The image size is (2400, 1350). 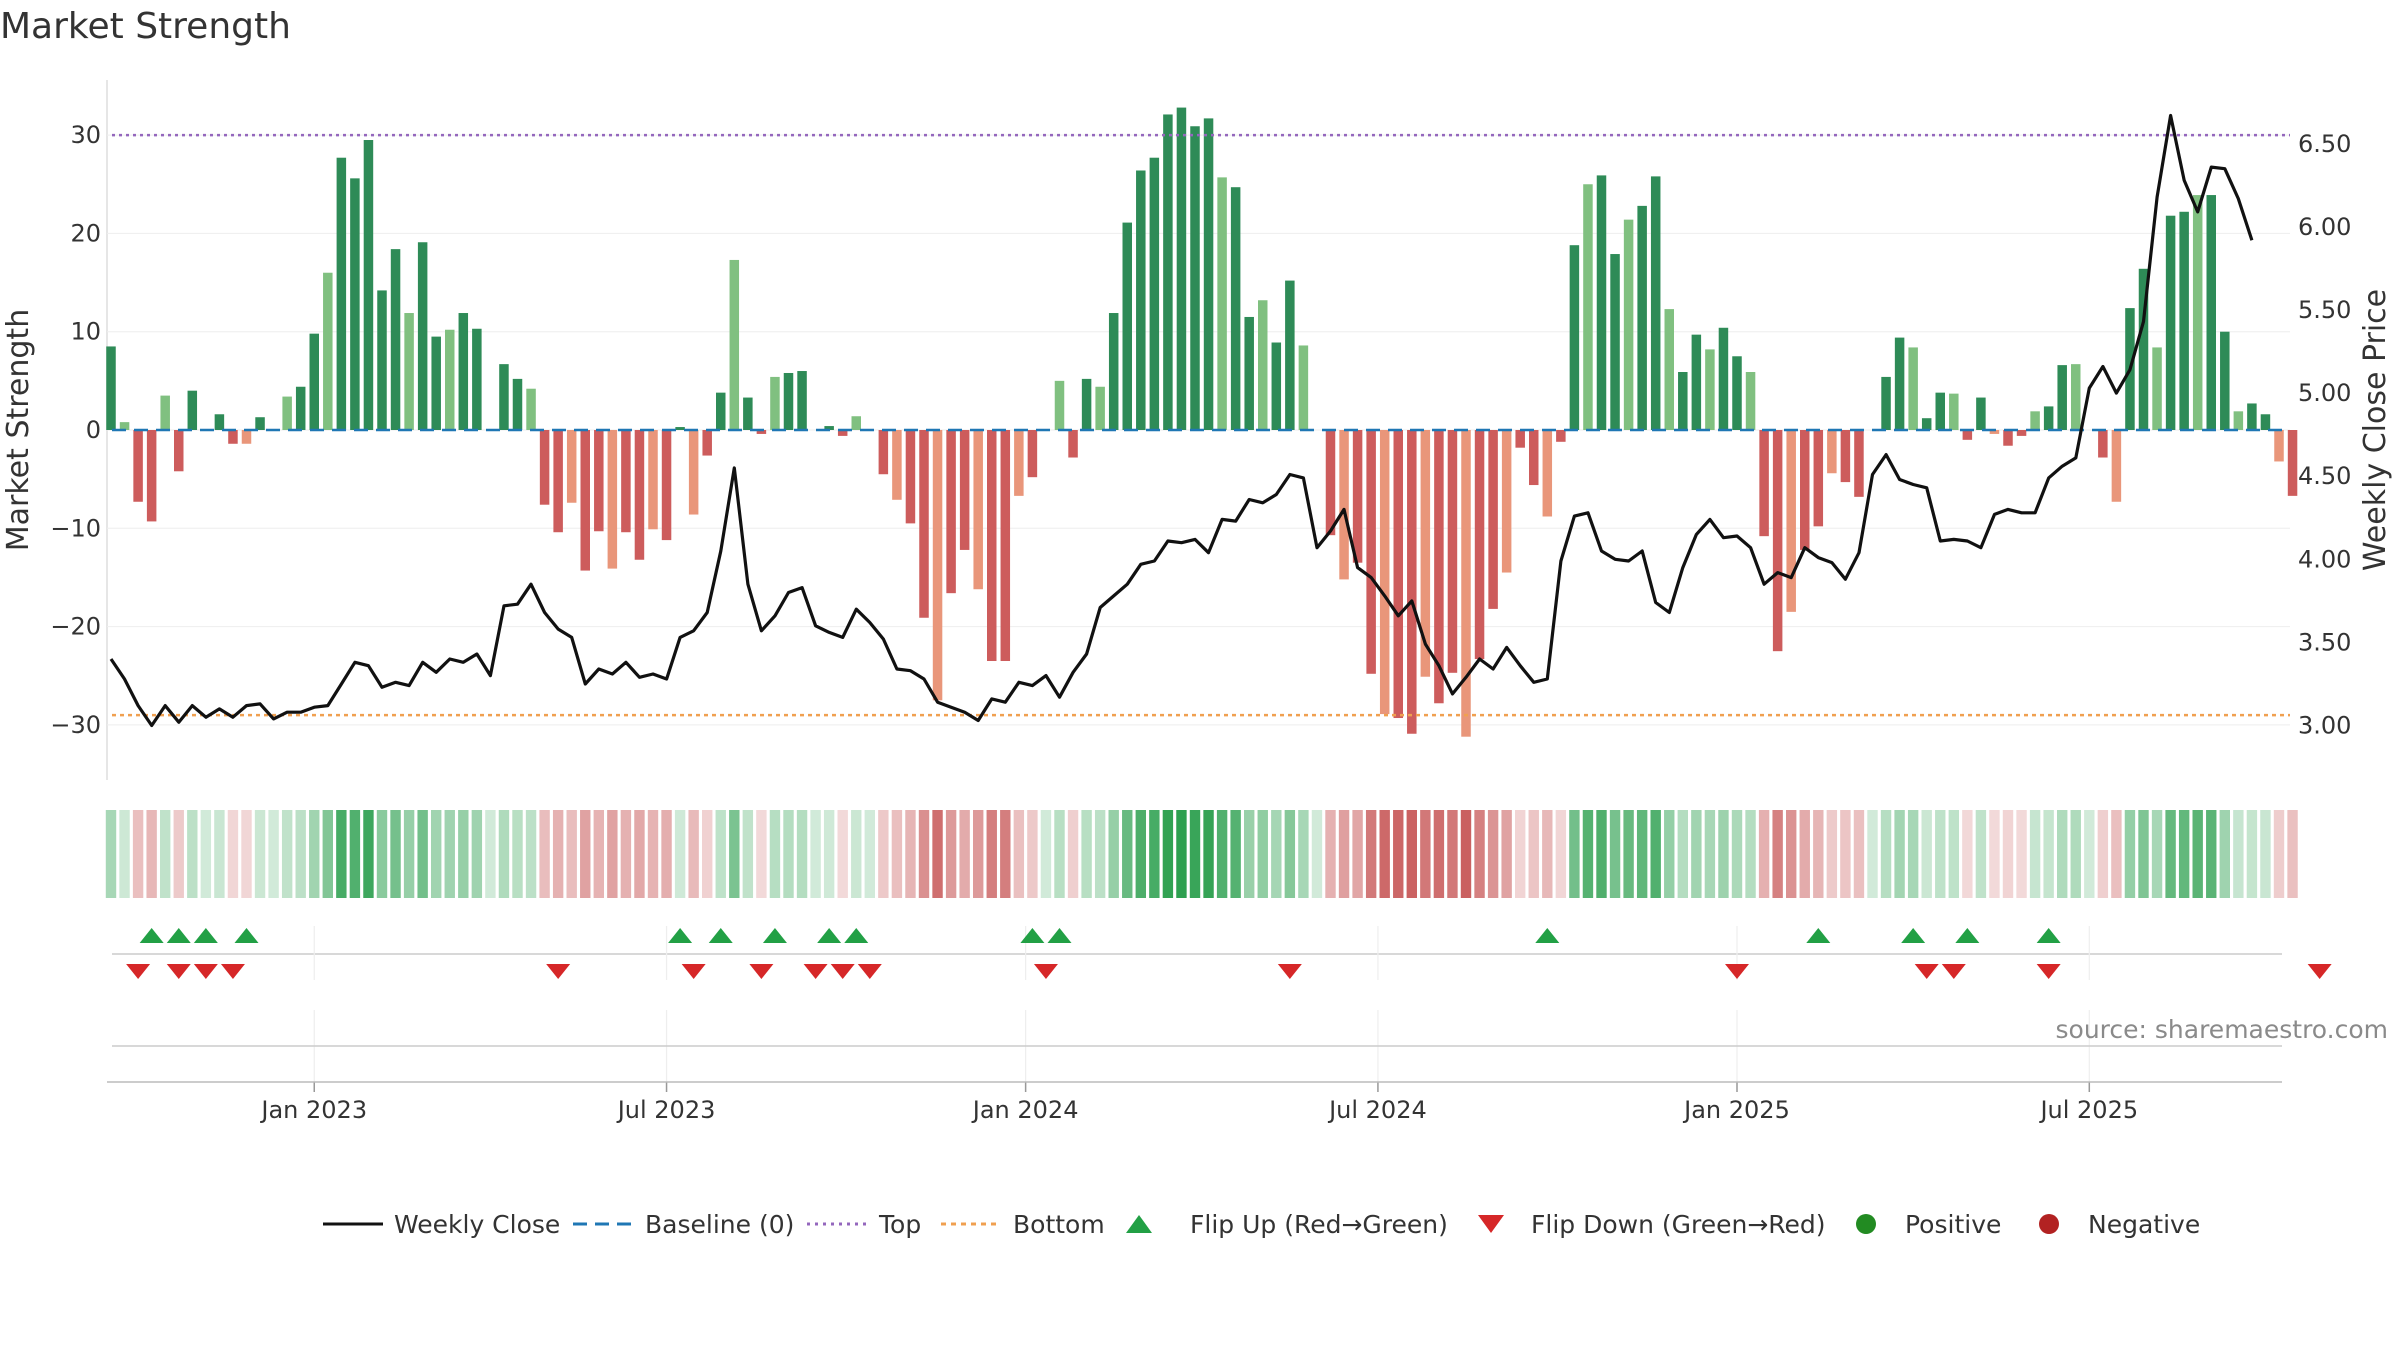 What do you see at coordinates (2324, 310) in the screenshot?
I see `right-tick-label: 5.50` at bounding box center [2324, 310].